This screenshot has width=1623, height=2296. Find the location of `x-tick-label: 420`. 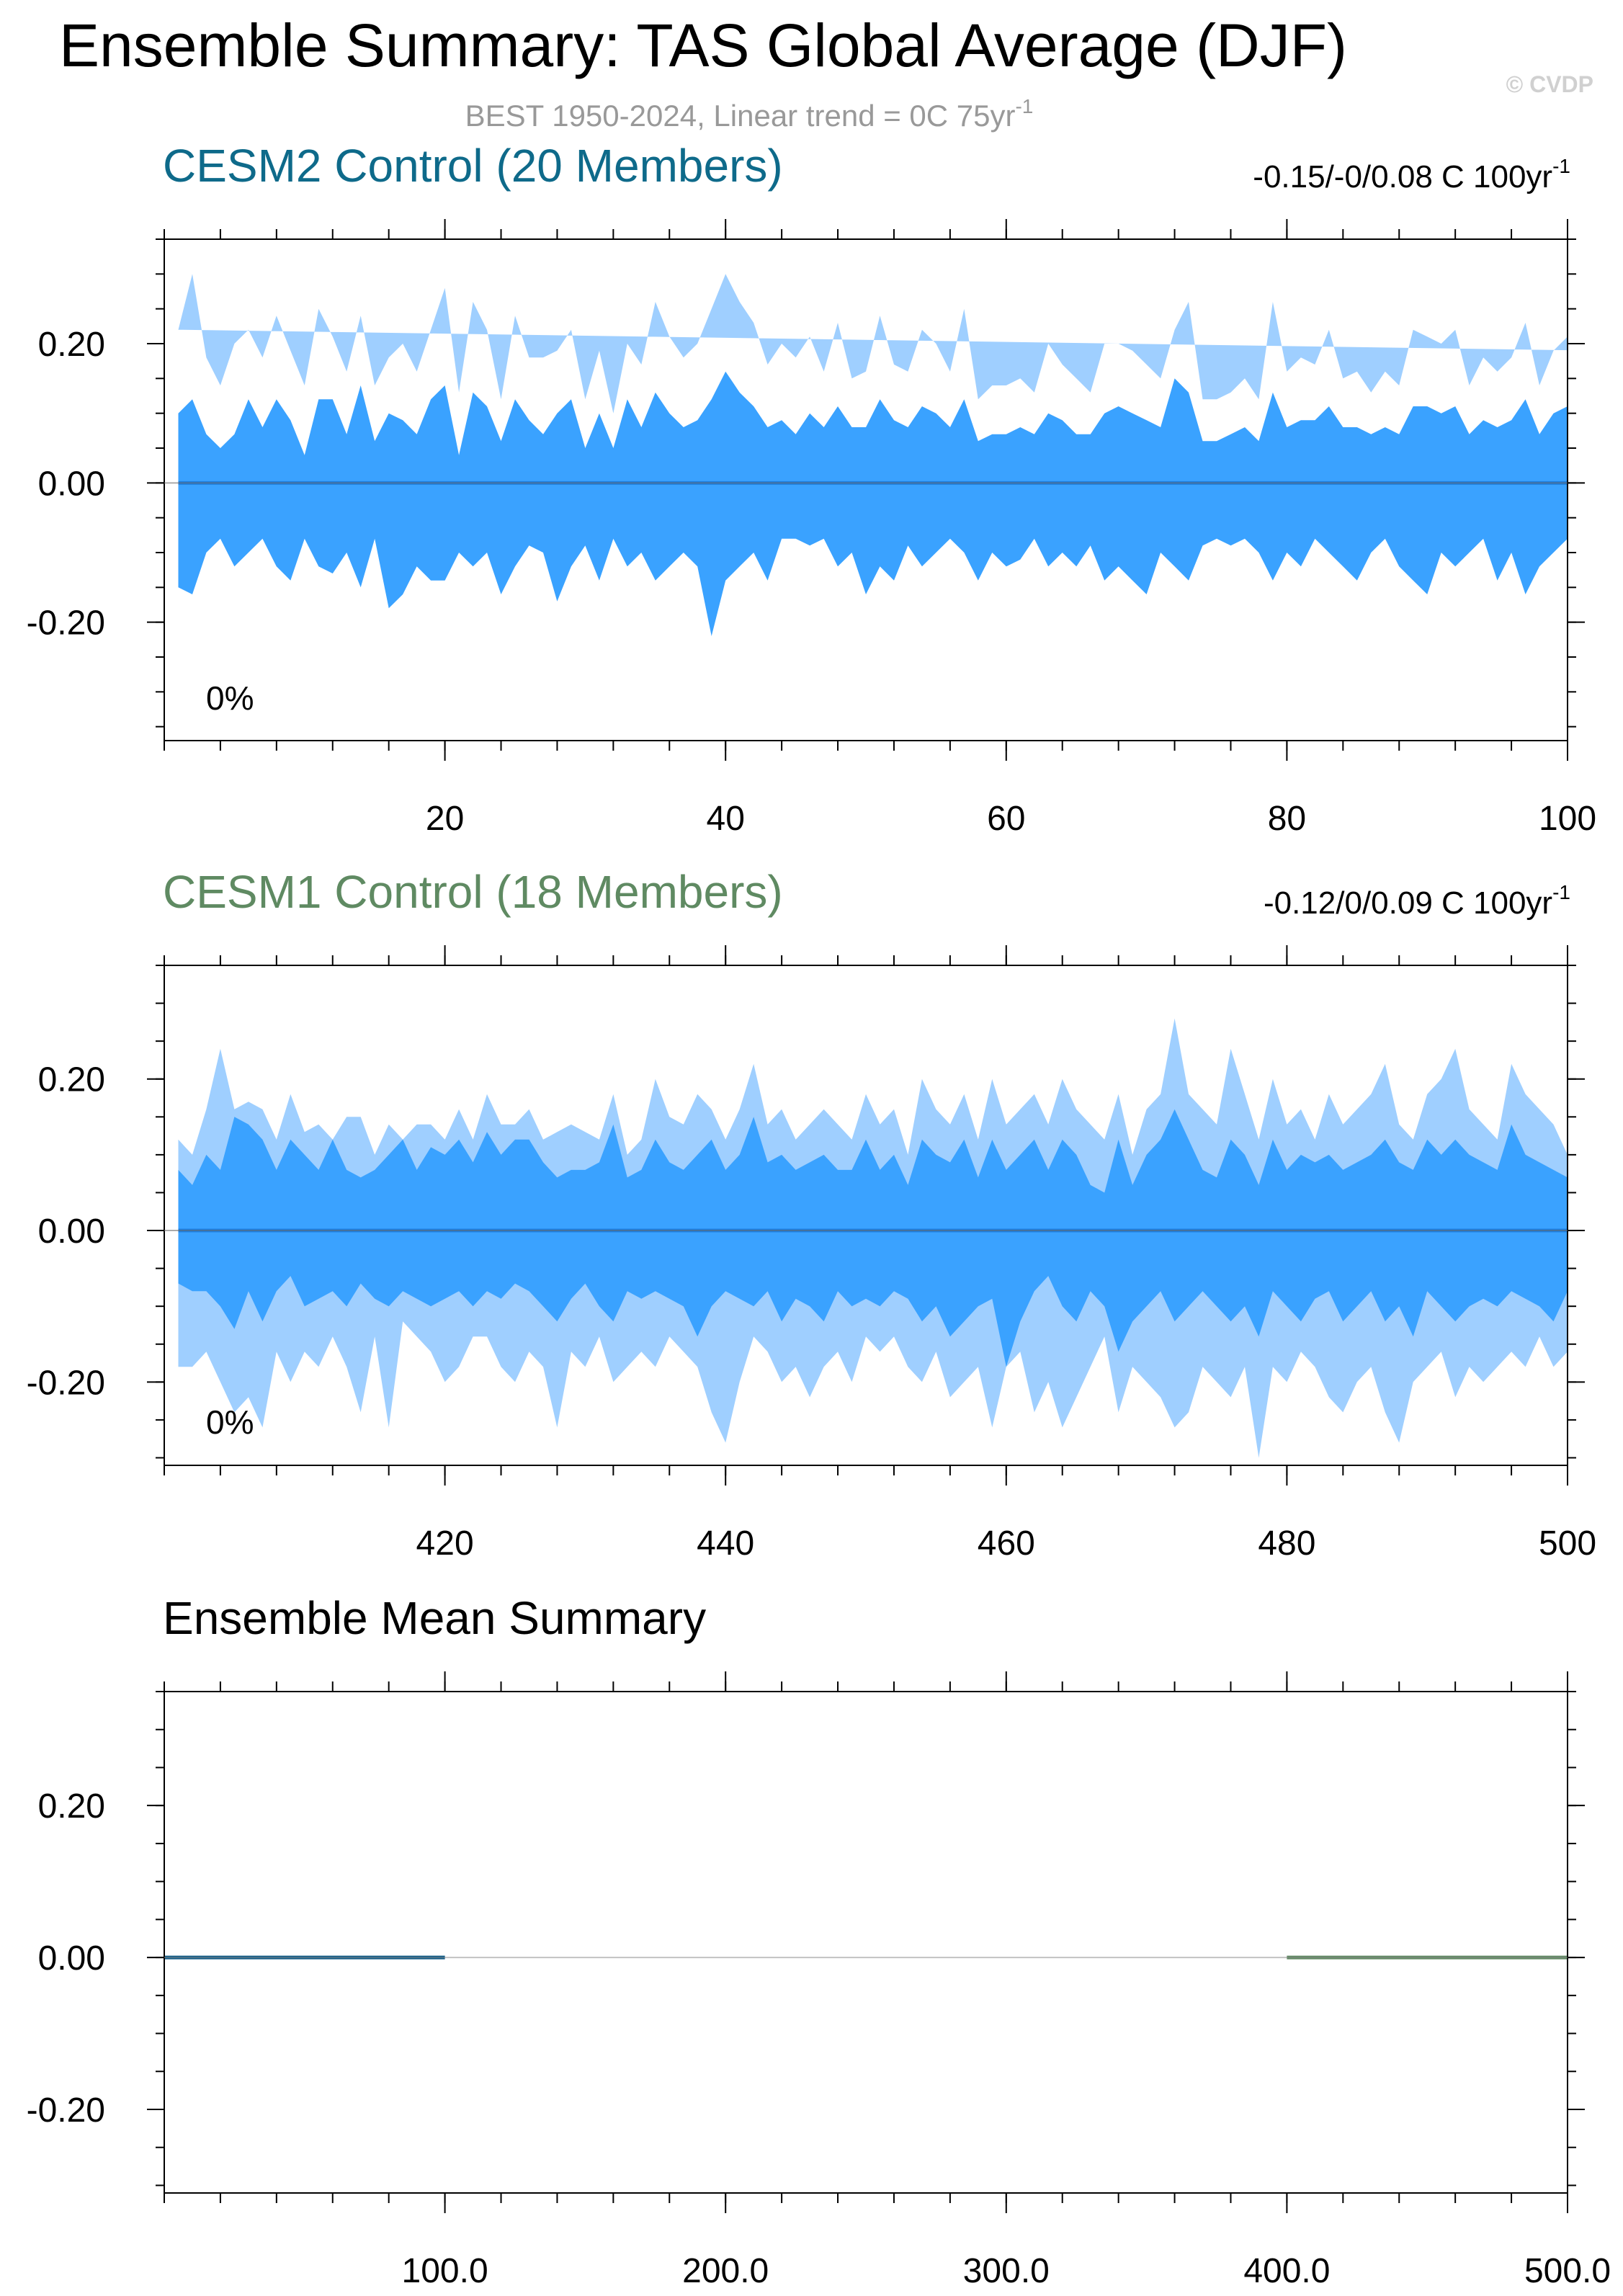

x-tick-label: 420 is located at coordinates (445, 1543).